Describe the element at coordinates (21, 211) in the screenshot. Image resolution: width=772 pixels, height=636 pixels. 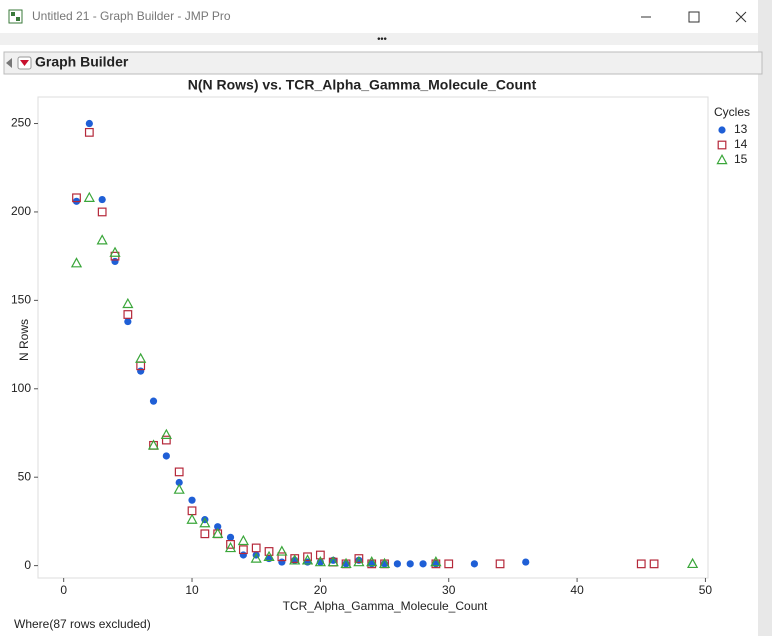
I see `y-tick-label: 200` at that location.